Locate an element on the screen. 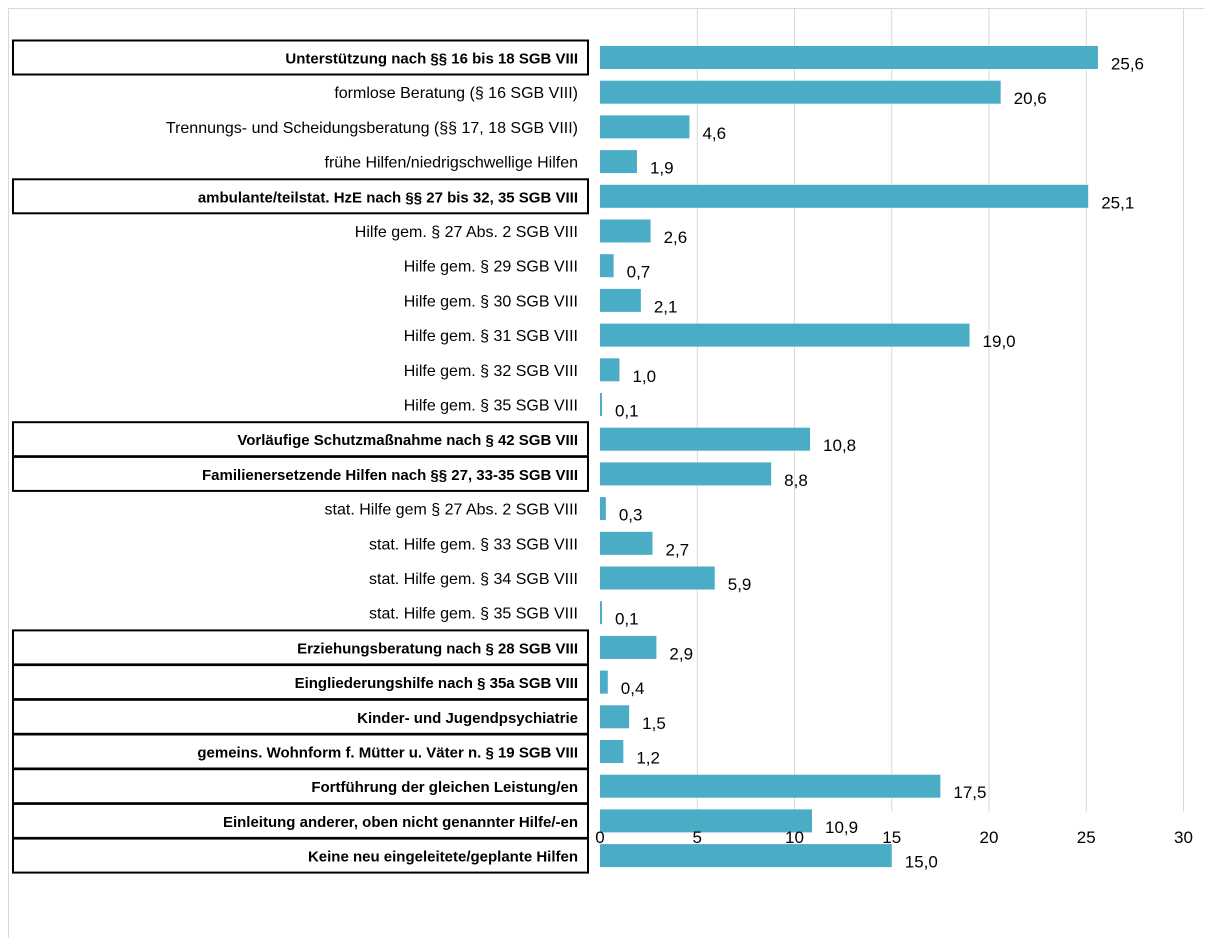 This screenshot has height=940, width=1206. value-label: 2,7 is located at coordinates (678, 549).